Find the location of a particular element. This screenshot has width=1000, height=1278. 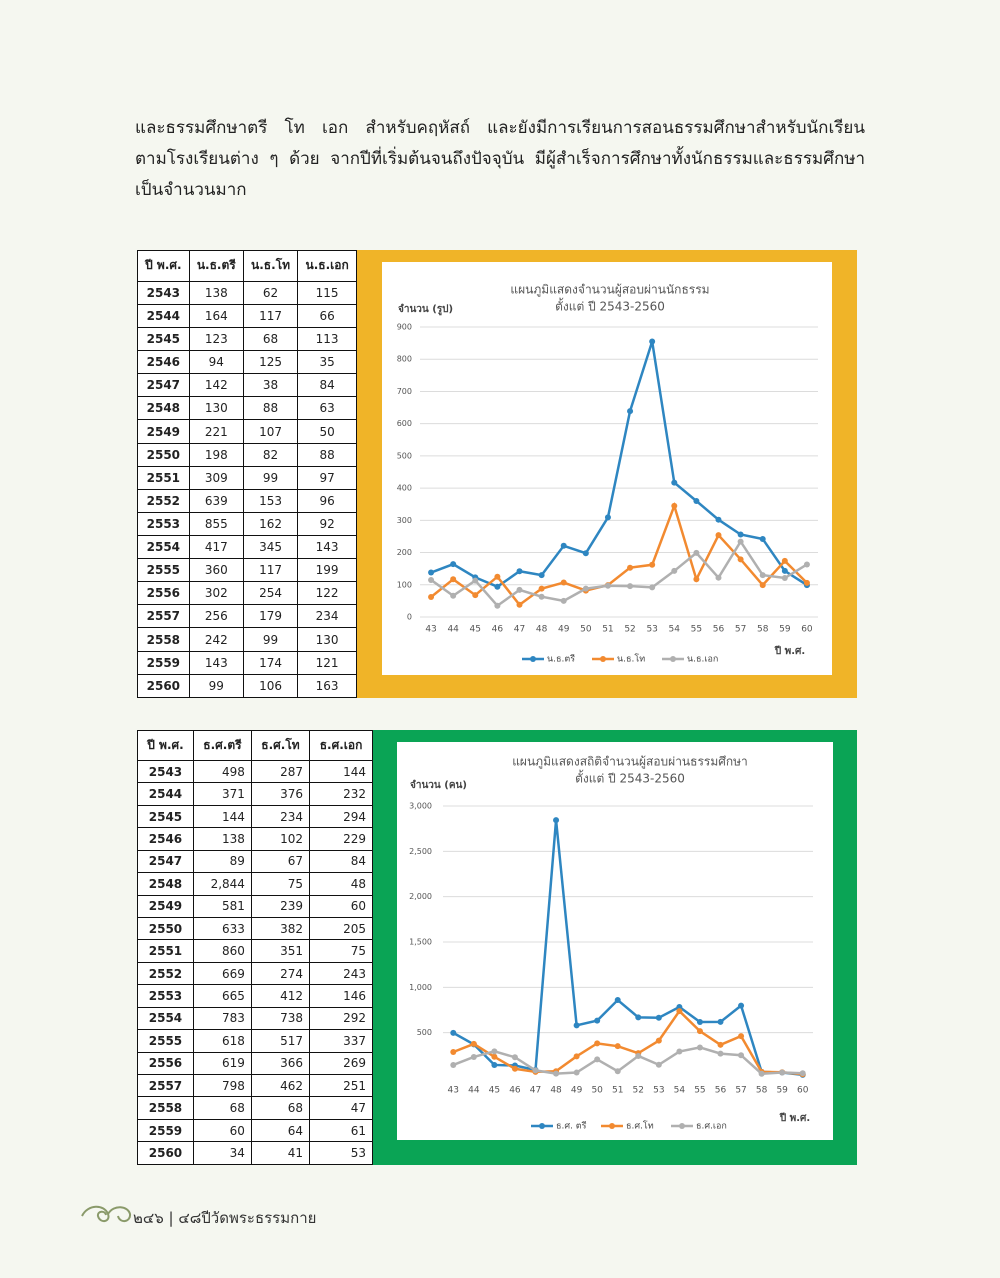

x-tick-label: 46 is located at coordinates (498, 630).